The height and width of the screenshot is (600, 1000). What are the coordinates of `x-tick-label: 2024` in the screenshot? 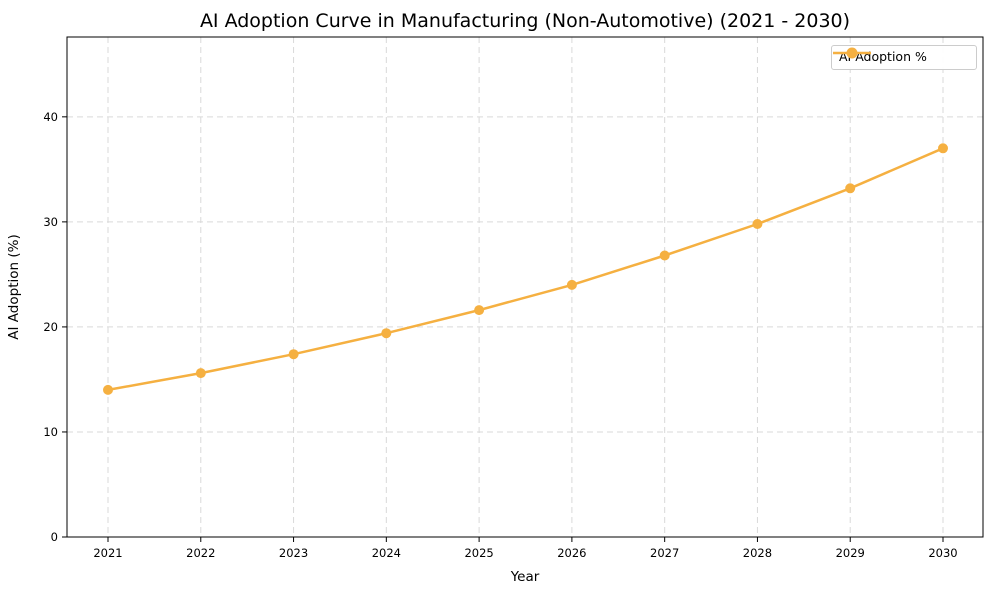 It's located at (386, 553).